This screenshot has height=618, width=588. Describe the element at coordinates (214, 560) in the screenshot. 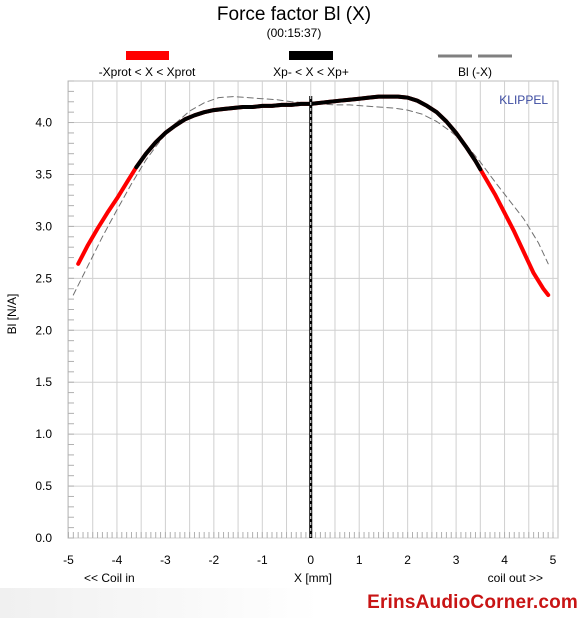

I see `x-tick-label: -2` at that location.